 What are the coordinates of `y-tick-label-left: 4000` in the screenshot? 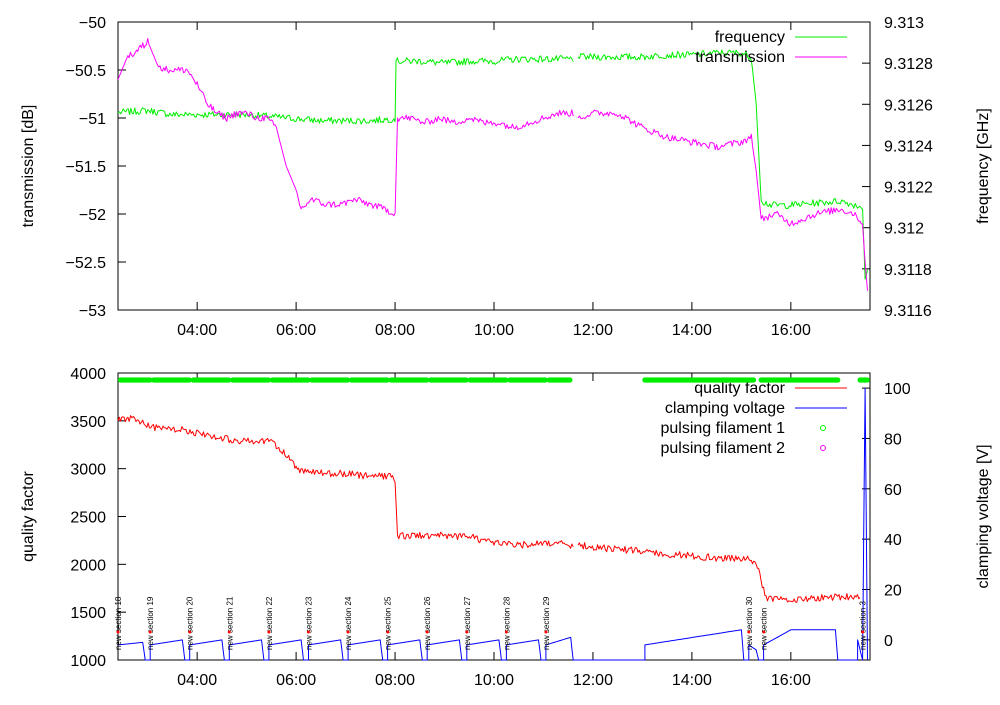 It's located at (88, 374).